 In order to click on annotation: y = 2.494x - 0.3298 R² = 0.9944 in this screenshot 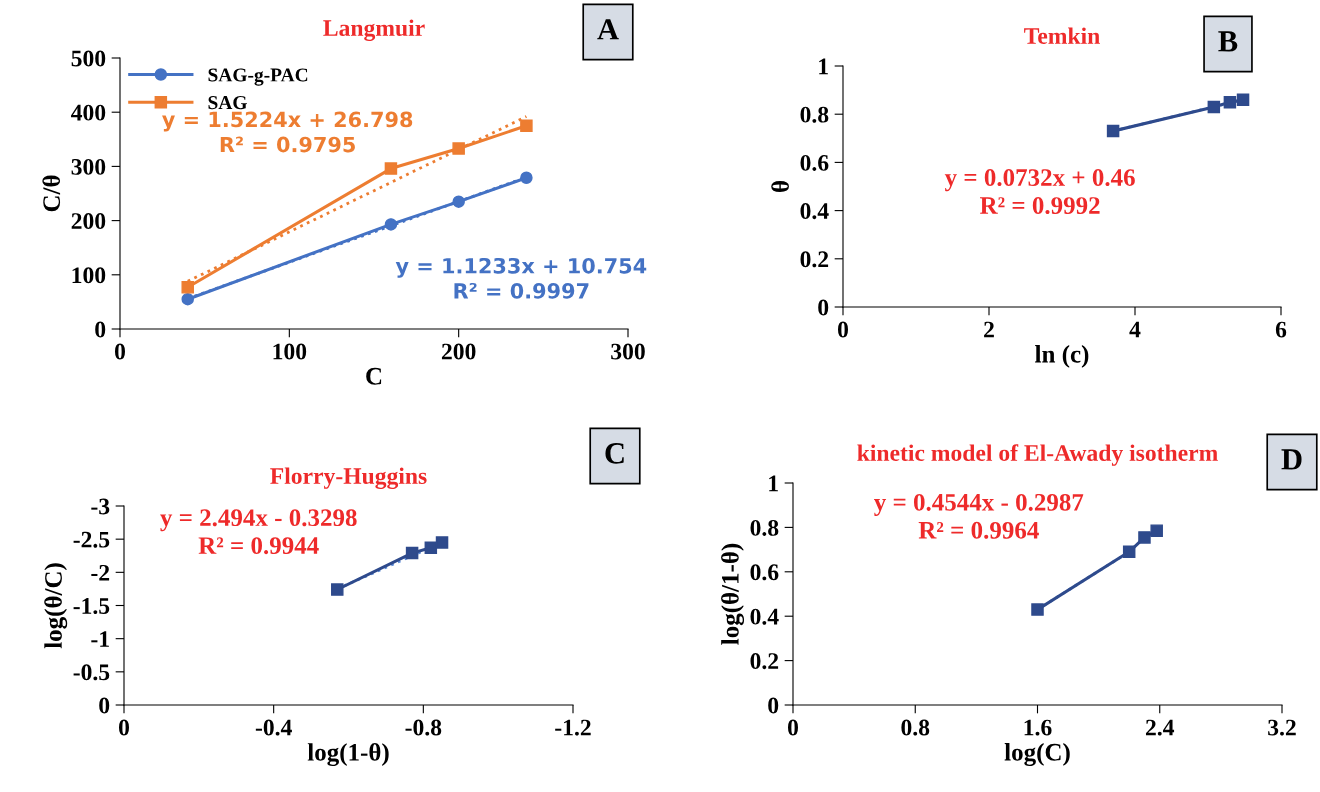, I will do `click(258, 532)`.